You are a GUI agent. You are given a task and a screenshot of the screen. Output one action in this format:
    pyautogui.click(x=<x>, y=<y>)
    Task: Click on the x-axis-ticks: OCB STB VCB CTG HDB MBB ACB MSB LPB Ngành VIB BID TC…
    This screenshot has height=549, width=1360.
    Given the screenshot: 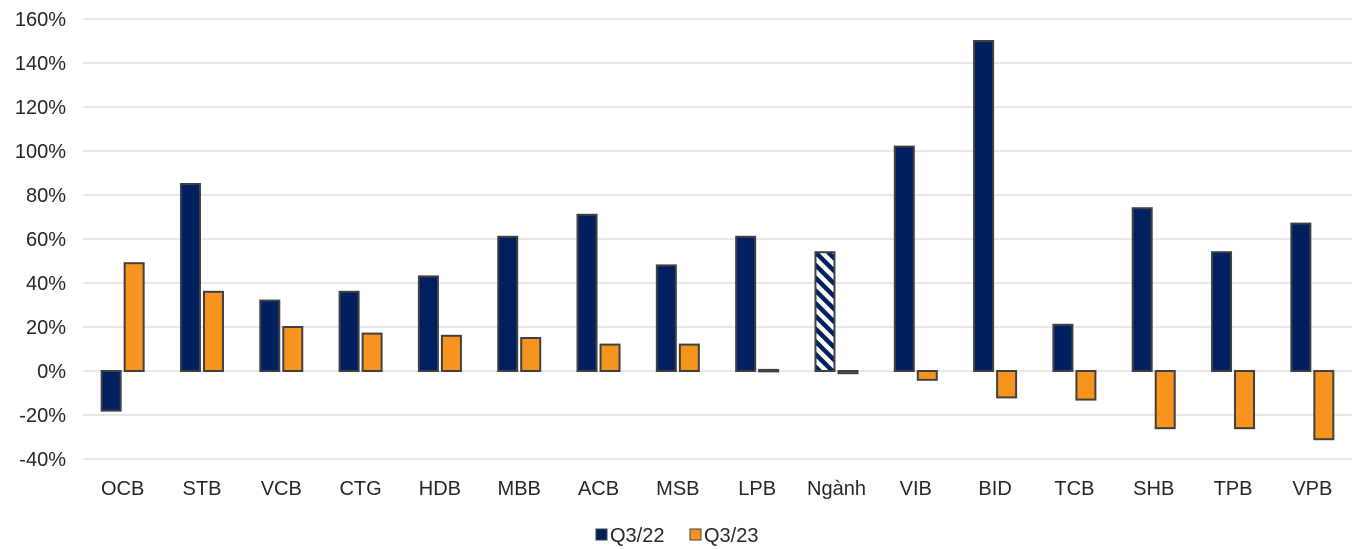 What is the action you would take?
    pyautogui.click(x=716, y=489)
    